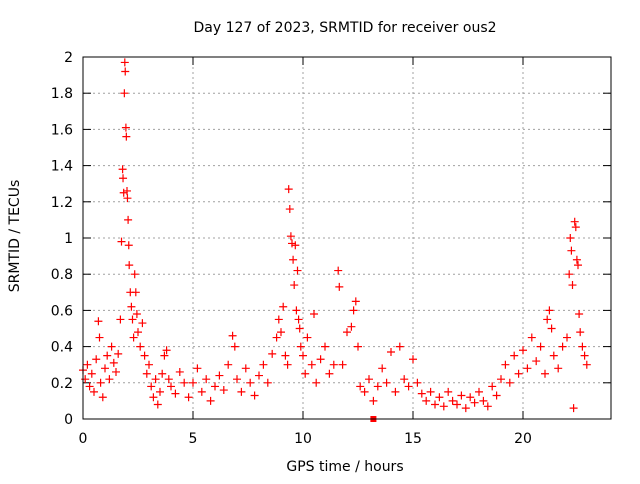 The width and height of the screenshot is (640, 484). I want to click on y-axis-label: SRMTID / TECUs, so click(15, 236).